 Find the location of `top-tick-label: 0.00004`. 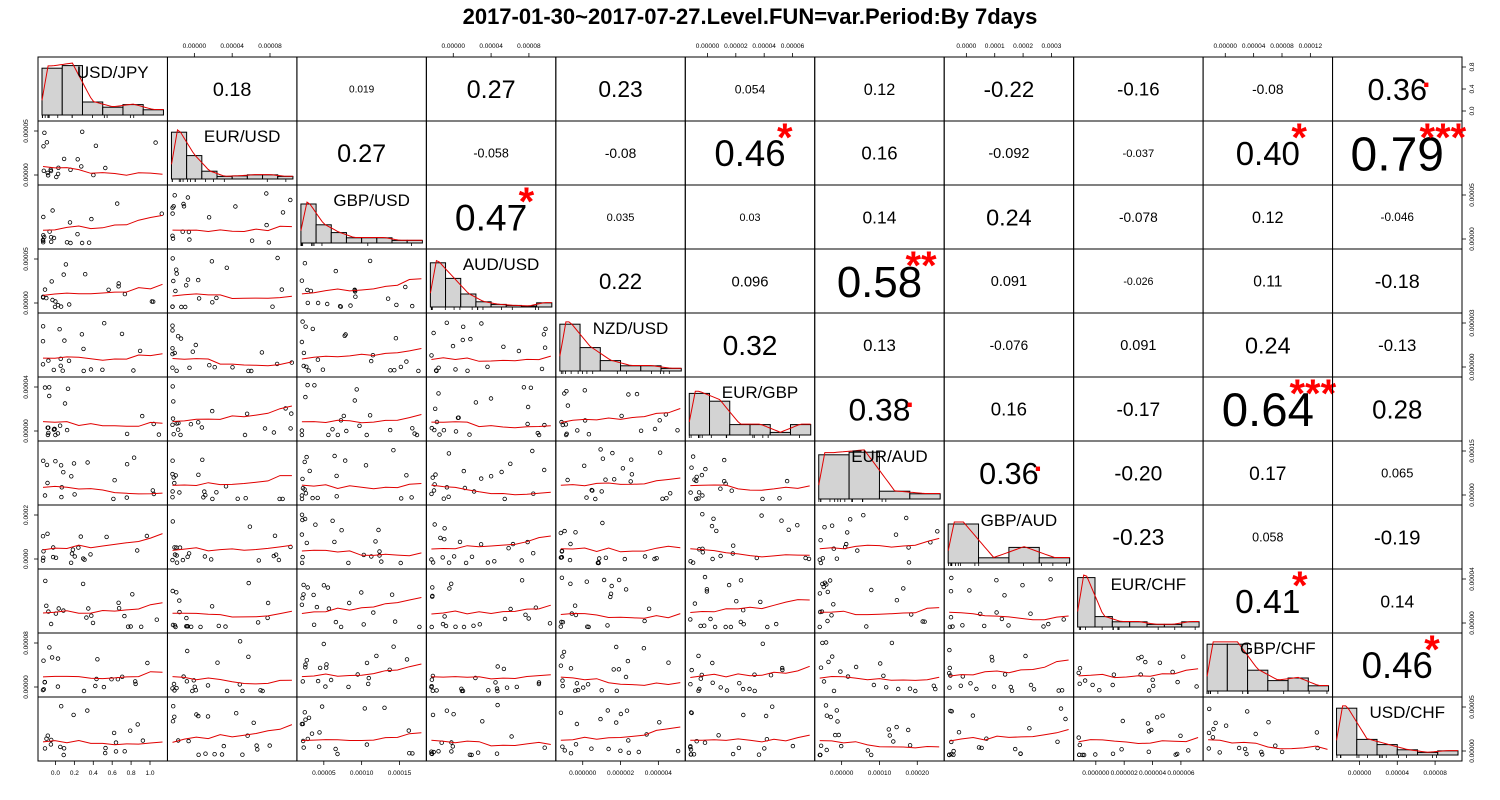

top-tick-label: 0.00004 is located at coordinates (764, 46).